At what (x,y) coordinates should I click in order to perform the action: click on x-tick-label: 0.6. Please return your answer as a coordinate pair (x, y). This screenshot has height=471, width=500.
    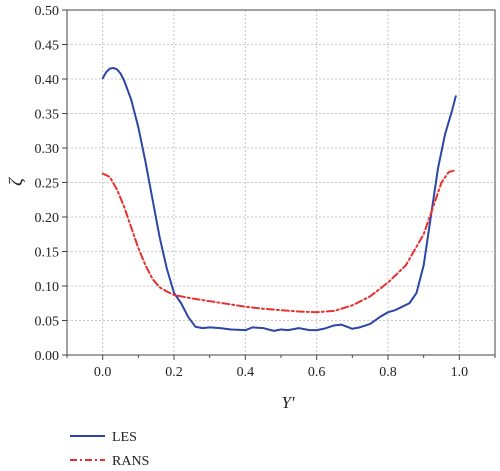
    Looking at the image, I should click on (317, 372).